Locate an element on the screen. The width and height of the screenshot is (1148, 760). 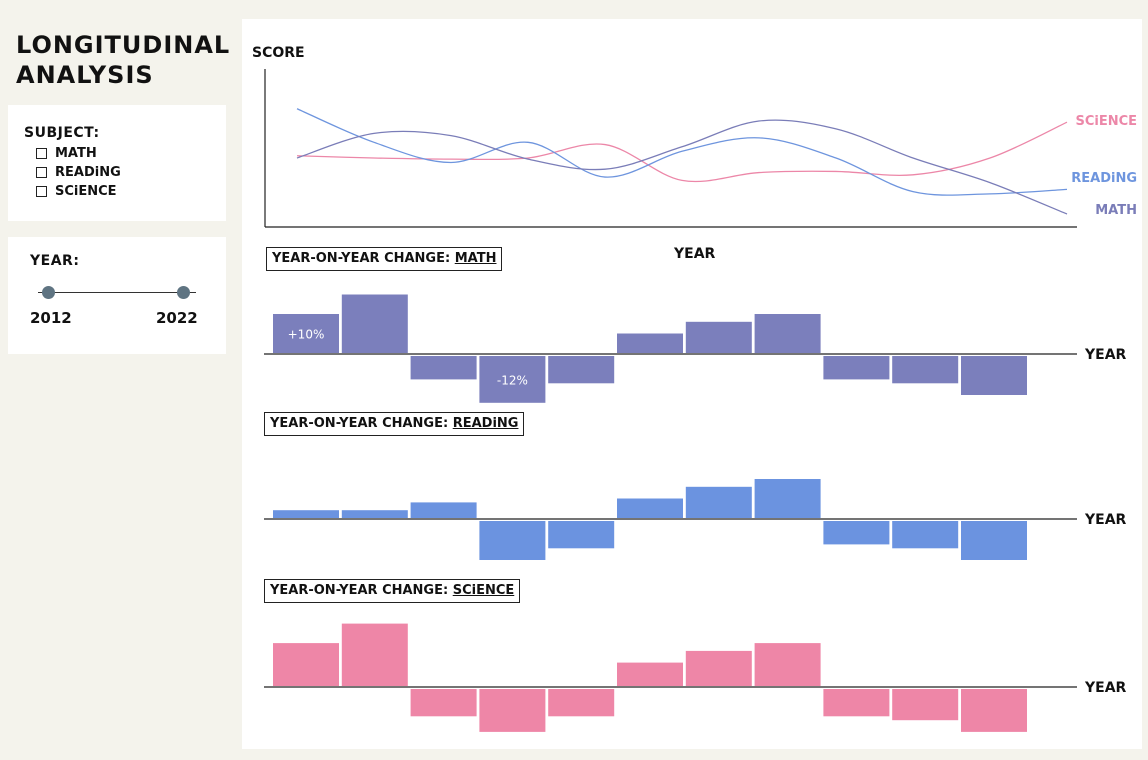
app-title-line2: ANALYSiS is located at coordinates (85, 75).